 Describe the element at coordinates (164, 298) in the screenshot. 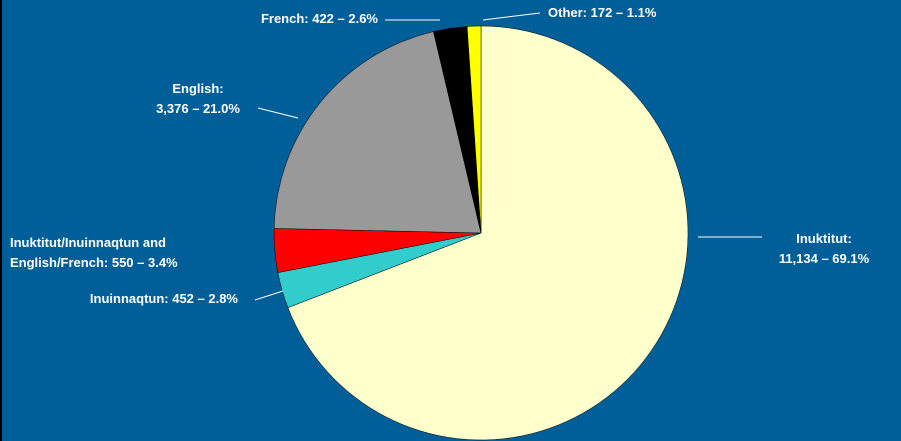

I see `slice-label: Inuinnaqtun: 452 – 2.8%` at that location.